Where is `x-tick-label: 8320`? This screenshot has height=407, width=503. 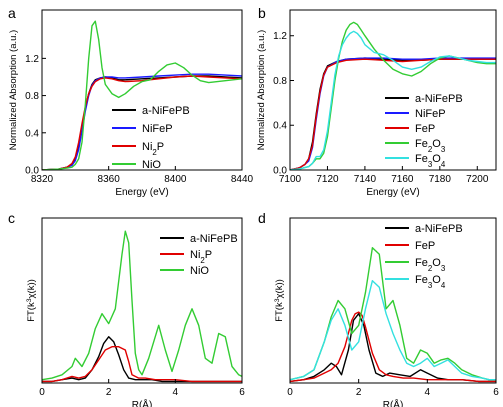 x-tick-label: 8320 is located at coordinates (42, 179).